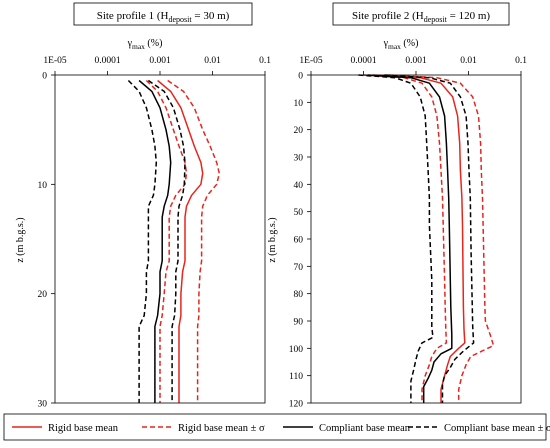  What do you see at coordinates (145, 44) in the screenshot?
I see `panel-1-xlabel: γmax (%)` at bounding box center [145, 44].